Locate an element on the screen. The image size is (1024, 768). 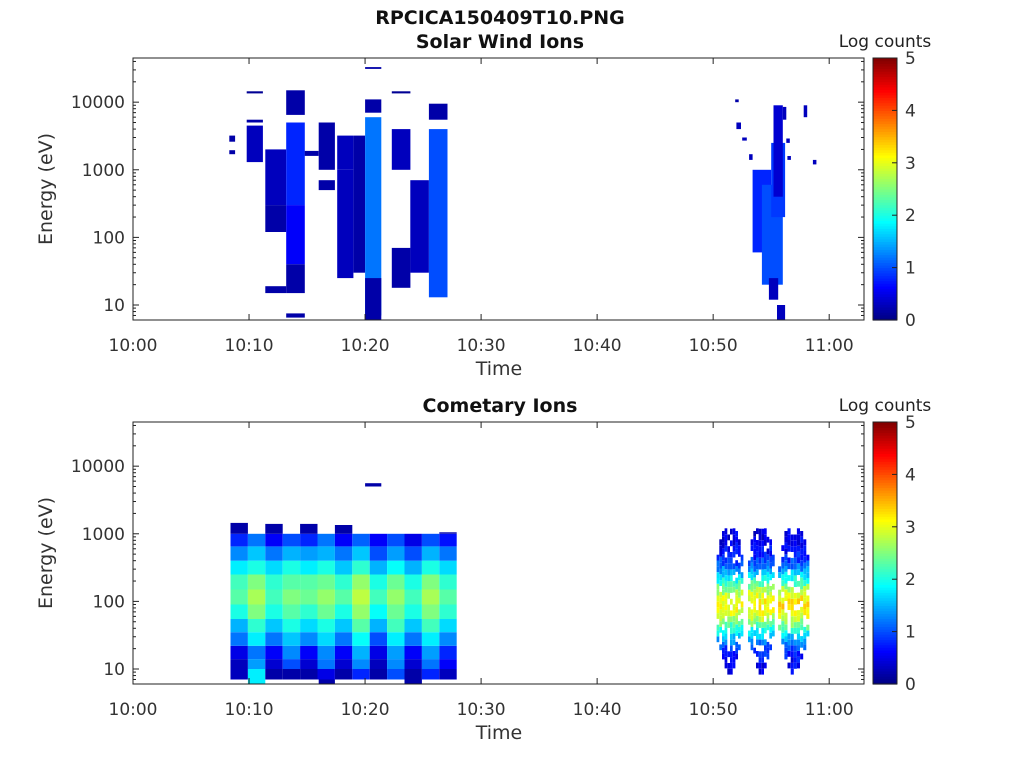
panel-title-cometary: Cometary Ions is located at coordinates (500, 406).